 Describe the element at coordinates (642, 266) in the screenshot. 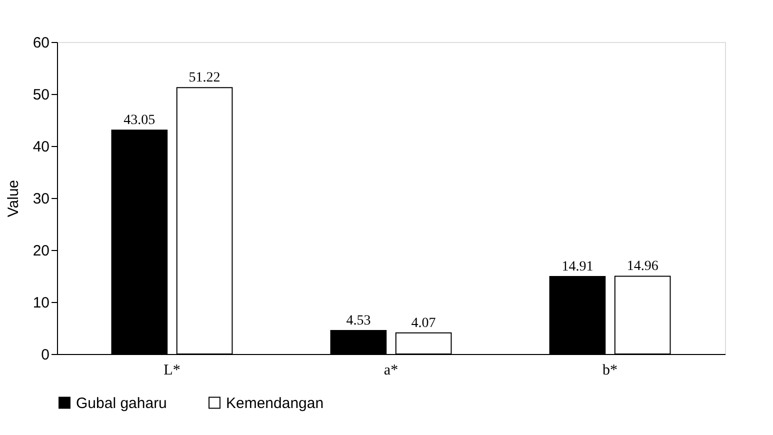

I see `data-label: 14.96` at that location.